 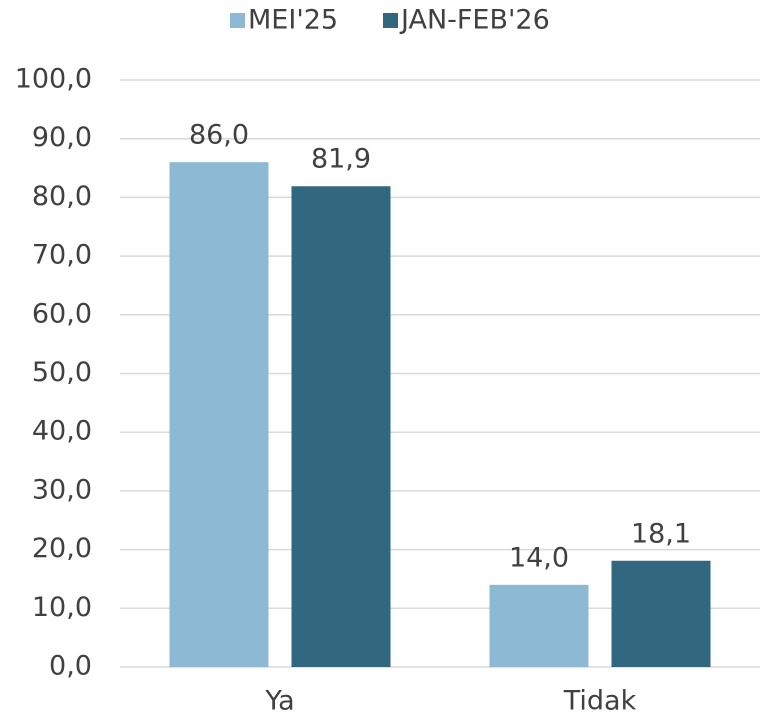 I want to click on data-label: 14,0, so click(x=539, y=557).